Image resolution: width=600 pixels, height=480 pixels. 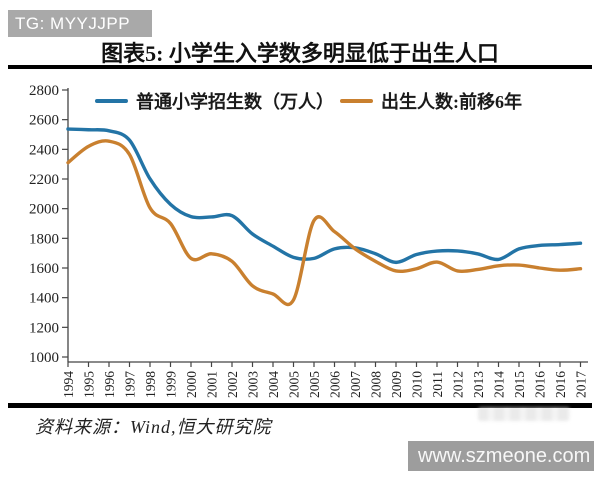 I want to click on x-tick-label: 1997, so click(x=130, y=384).